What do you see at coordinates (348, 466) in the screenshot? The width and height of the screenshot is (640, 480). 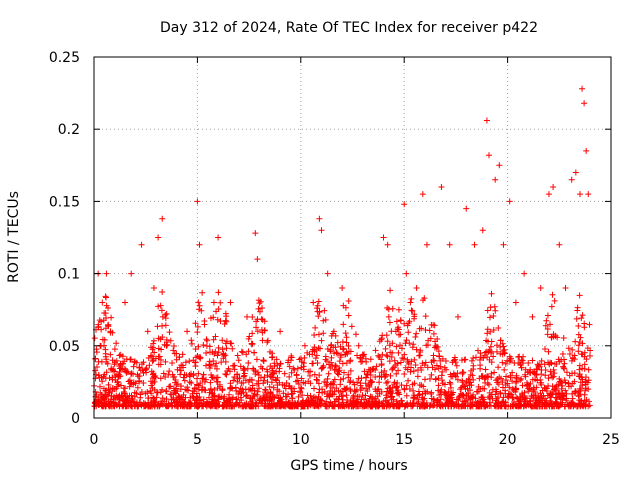 I see `x-axis-label: GPS time / hours` at bounding box center [348, 466].